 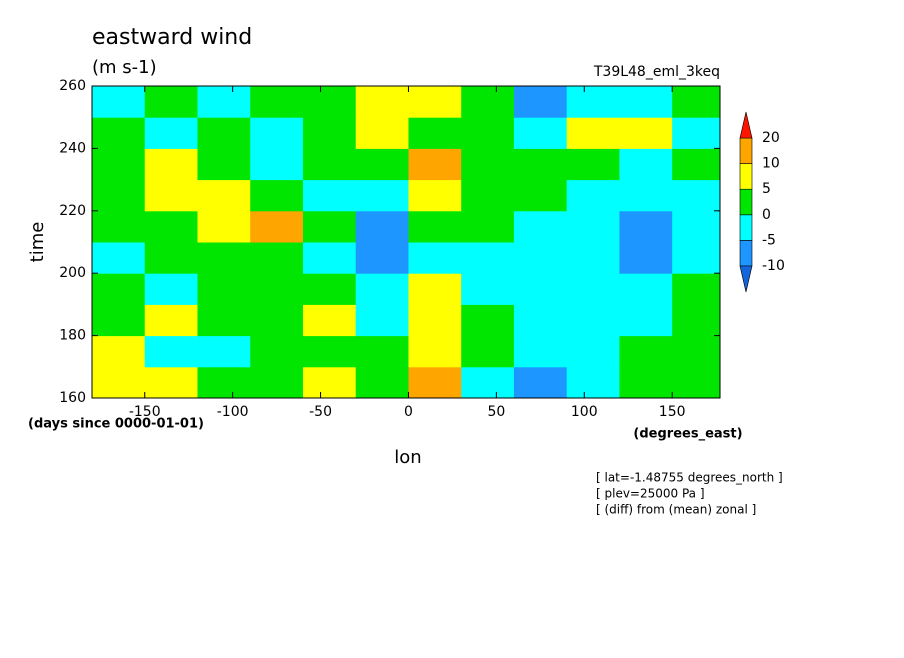 What do you see at coordinates (676, 510) in the screenshot?
I see `annotation: [ (diff) from (mean) zonal ]` at bounding box center [676, 510].